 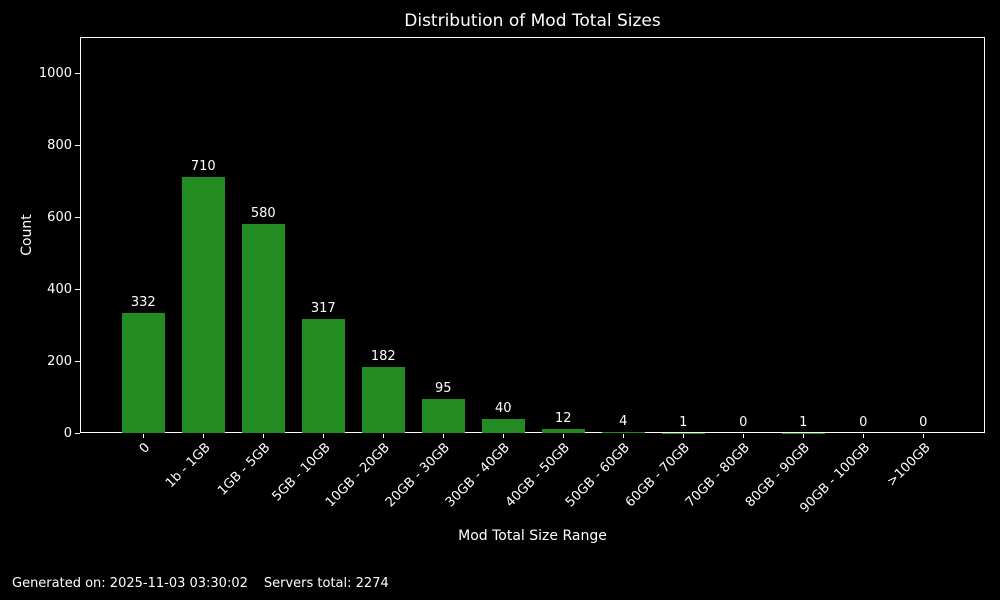 I want to click on x-tick-label: 1GB - 5GB, so click(x=244, y=469).